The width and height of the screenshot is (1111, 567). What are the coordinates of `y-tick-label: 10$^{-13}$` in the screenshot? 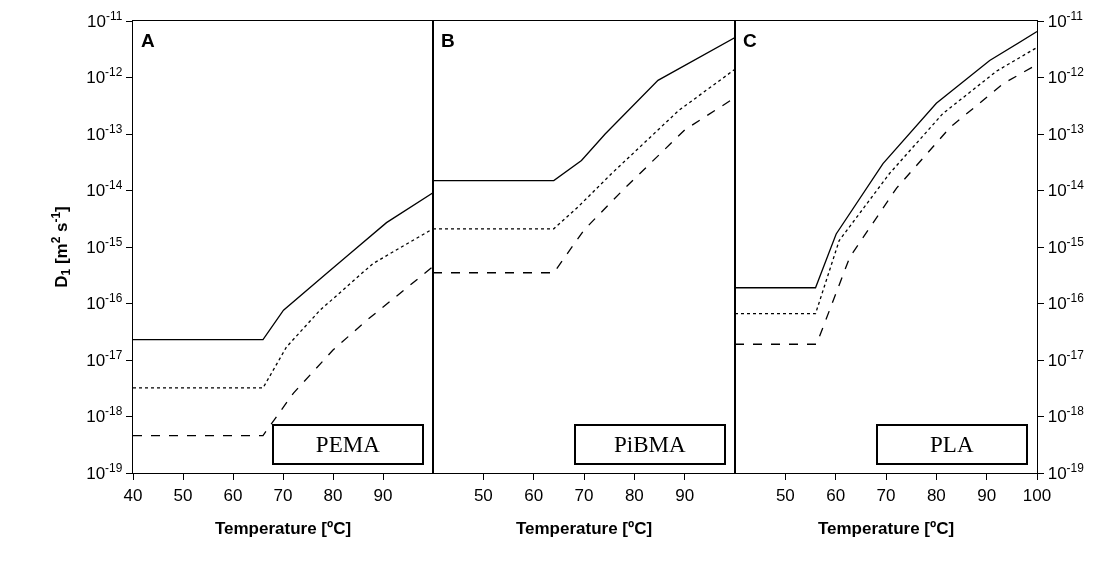 It's located at (104, 132).